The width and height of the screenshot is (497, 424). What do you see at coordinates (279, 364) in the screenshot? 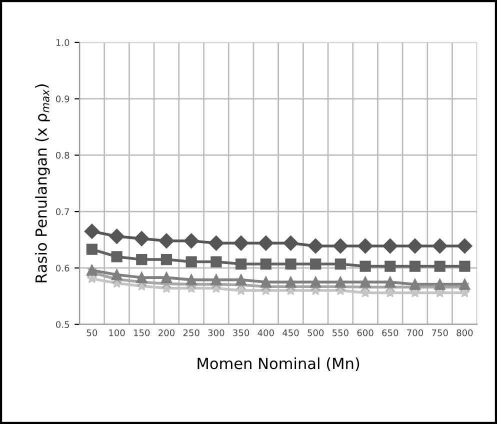
I see `x-axis-title: Momen Nominal (Mn)` at bounding box center [279, 364].